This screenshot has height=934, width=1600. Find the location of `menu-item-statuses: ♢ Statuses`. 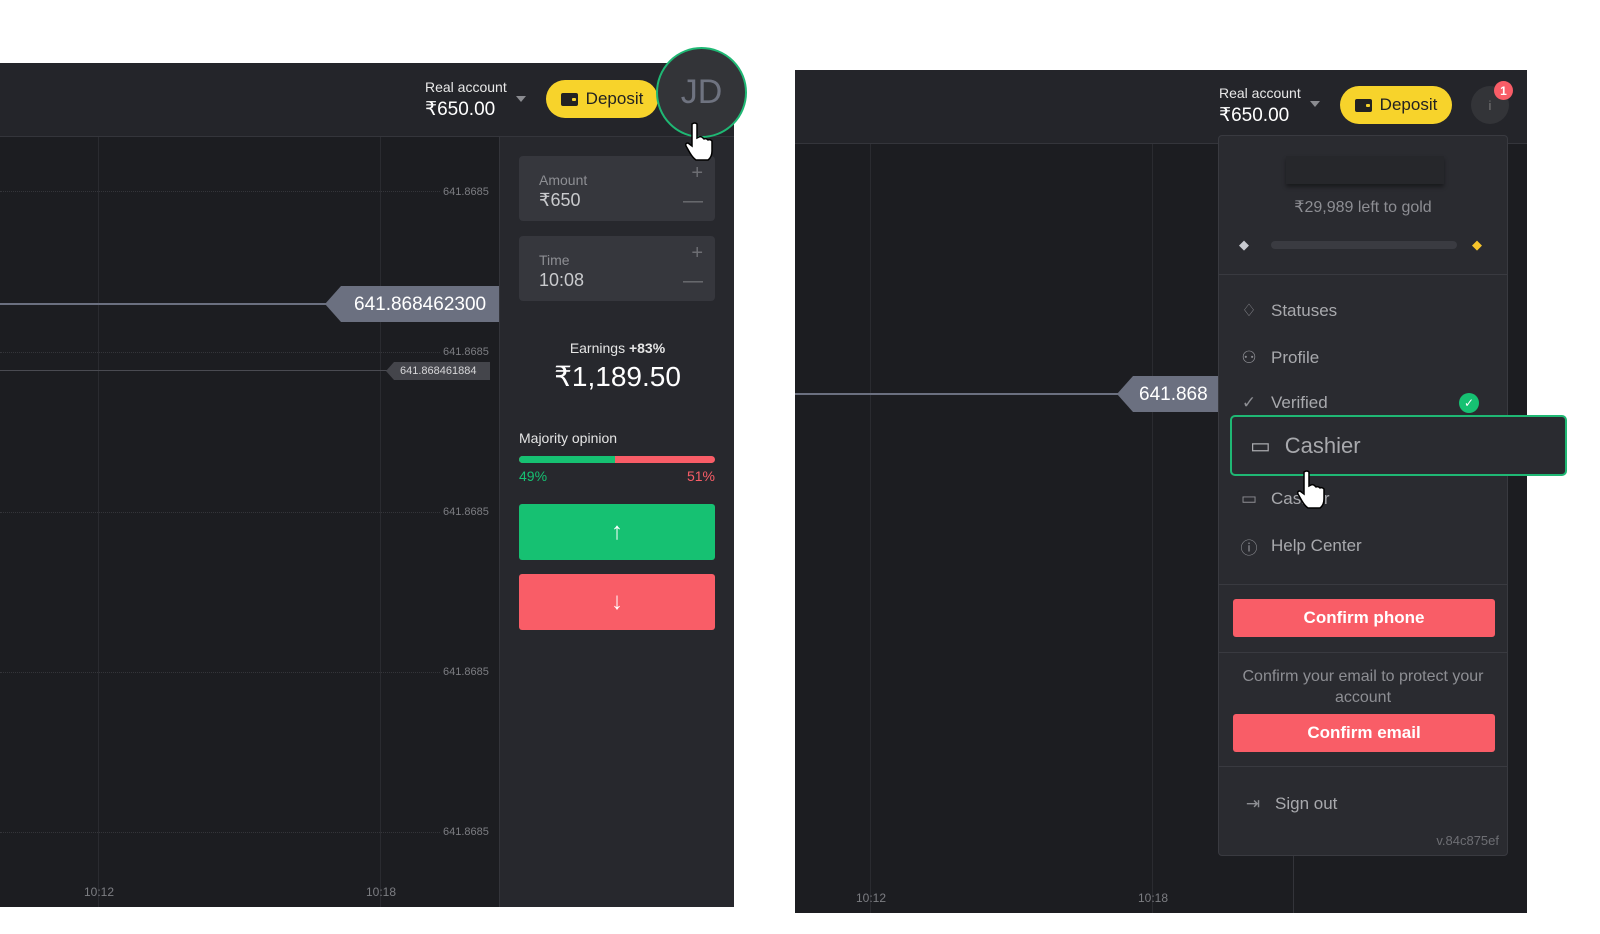

menu-item-statuses: ♢ Statuses is located at coordinates (1288, 311).